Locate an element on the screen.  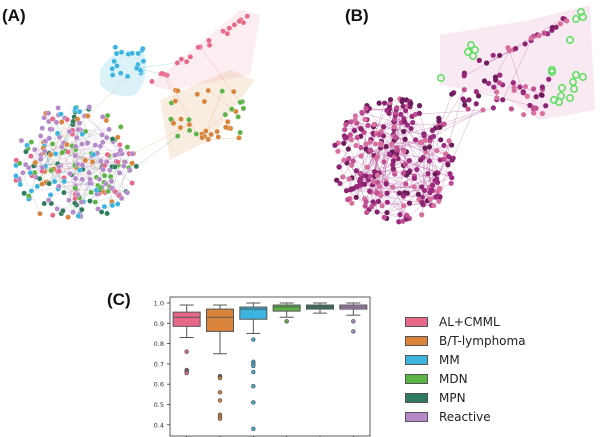
svg-text: 0.5 is located at coordinates (159, 405).